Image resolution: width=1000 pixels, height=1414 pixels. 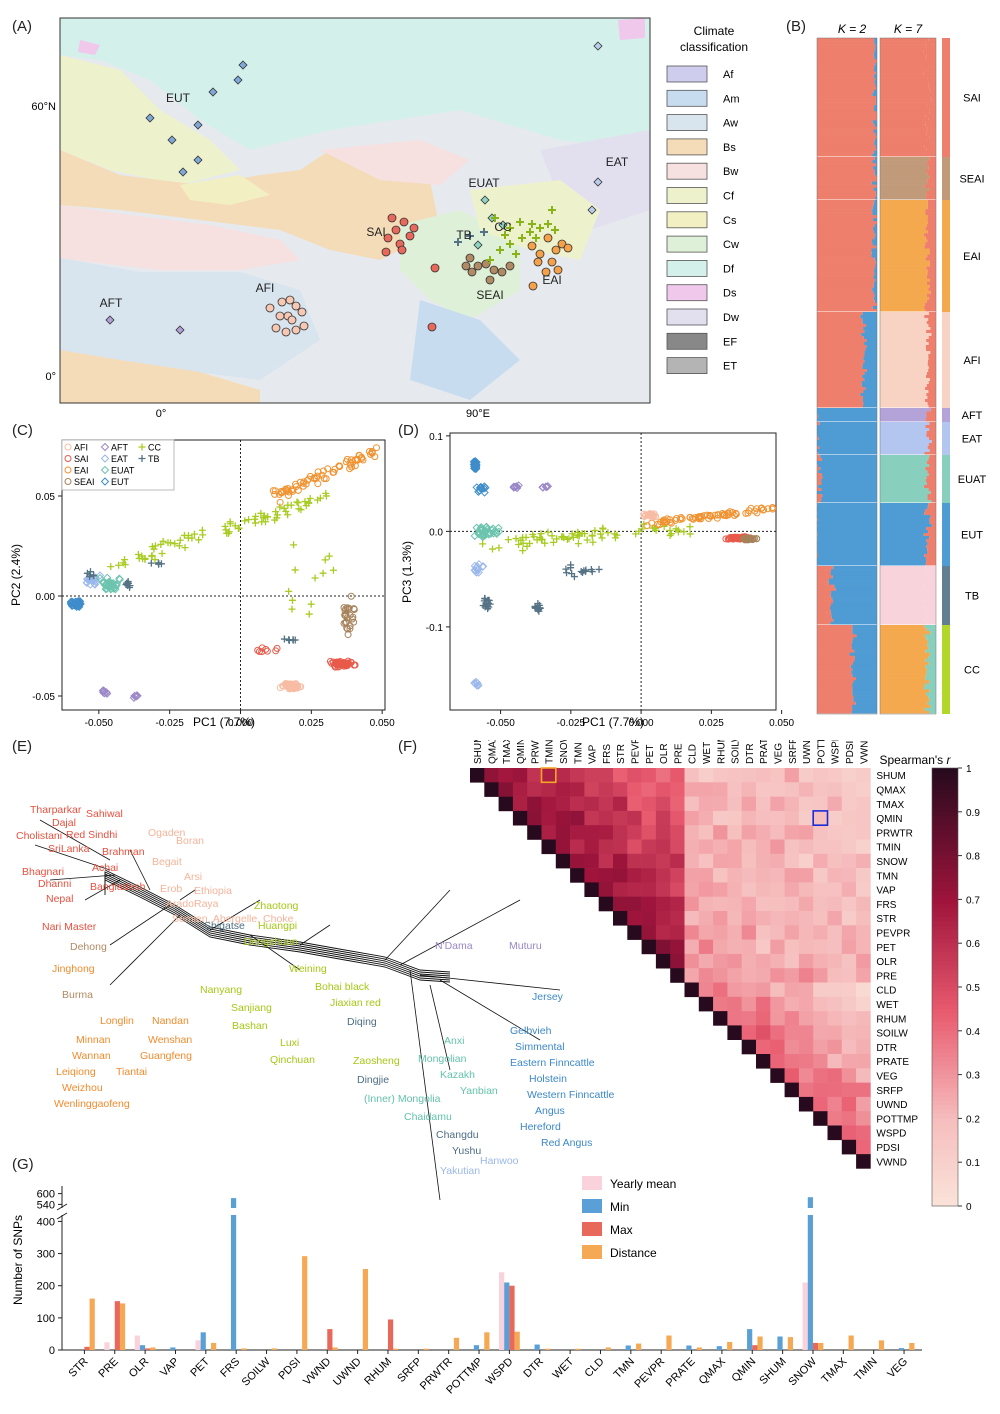 What do you see at coordinates (631, 29) in the screenshot?
I see `climate-region-ds` at bounding box center [631, 29].